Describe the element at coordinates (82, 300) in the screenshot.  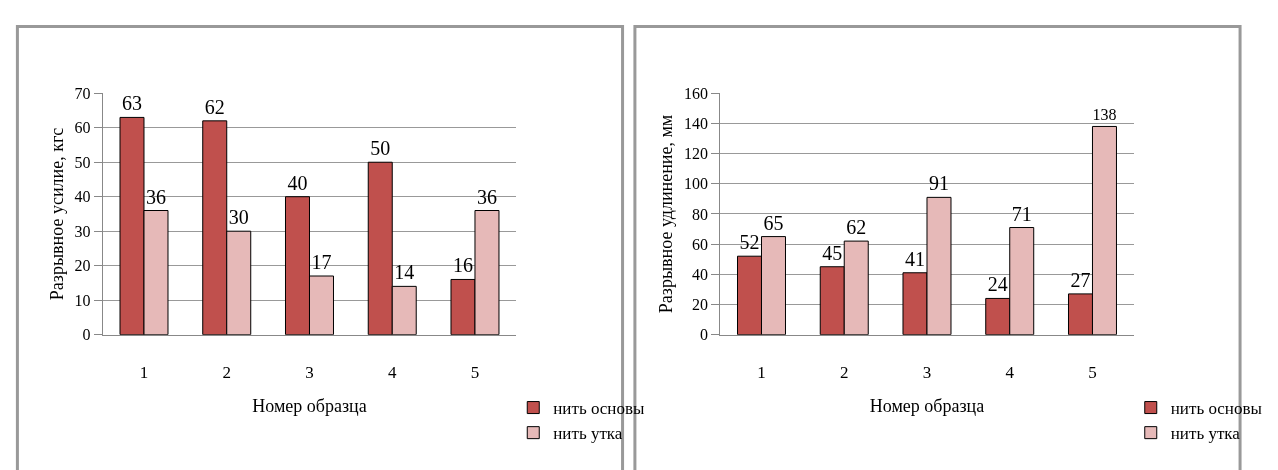
I see `y-tick-label: 10` at that location.